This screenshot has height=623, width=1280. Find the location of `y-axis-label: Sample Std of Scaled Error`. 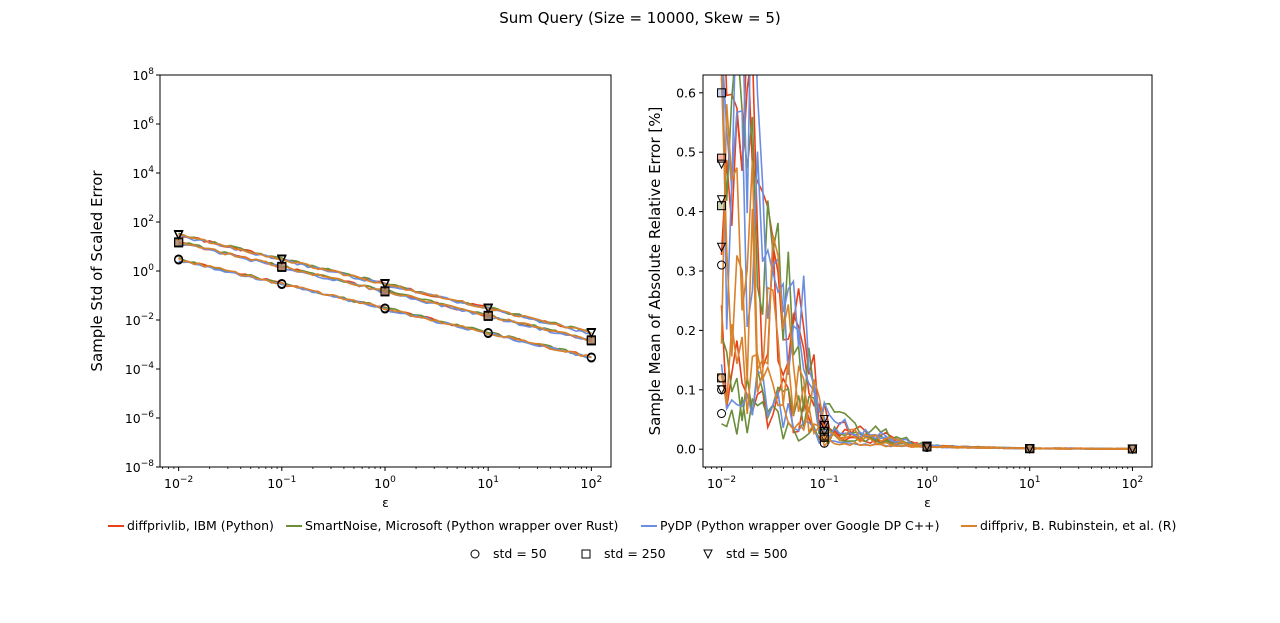

y-axis-label: Sample Std of Scaled Error is located at coordinates (97, 271).